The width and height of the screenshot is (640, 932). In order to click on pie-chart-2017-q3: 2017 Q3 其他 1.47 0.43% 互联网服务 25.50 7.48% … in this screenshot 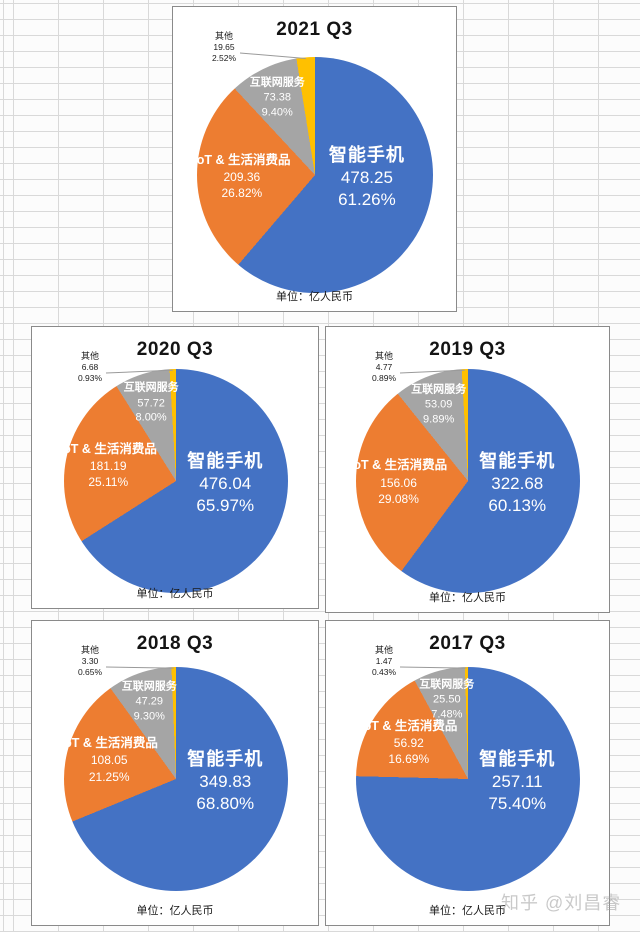, I will do `click(467, 773)`.